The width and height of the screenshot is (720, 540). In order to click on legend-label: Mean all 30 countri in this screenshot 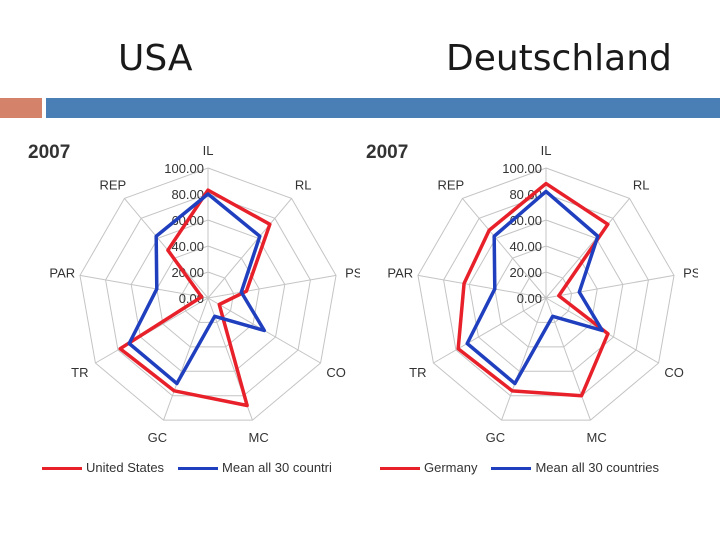, I will do `click(277, 467)`.